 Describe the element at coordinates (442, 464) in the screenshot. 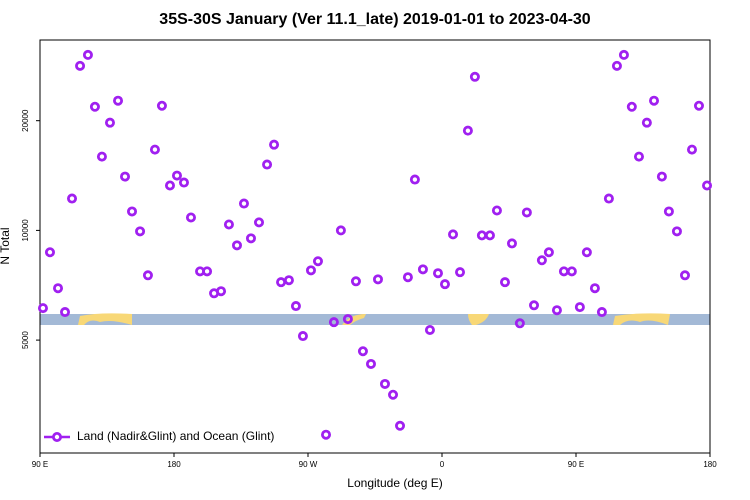

I see `x-tick-label: 0` at that location.